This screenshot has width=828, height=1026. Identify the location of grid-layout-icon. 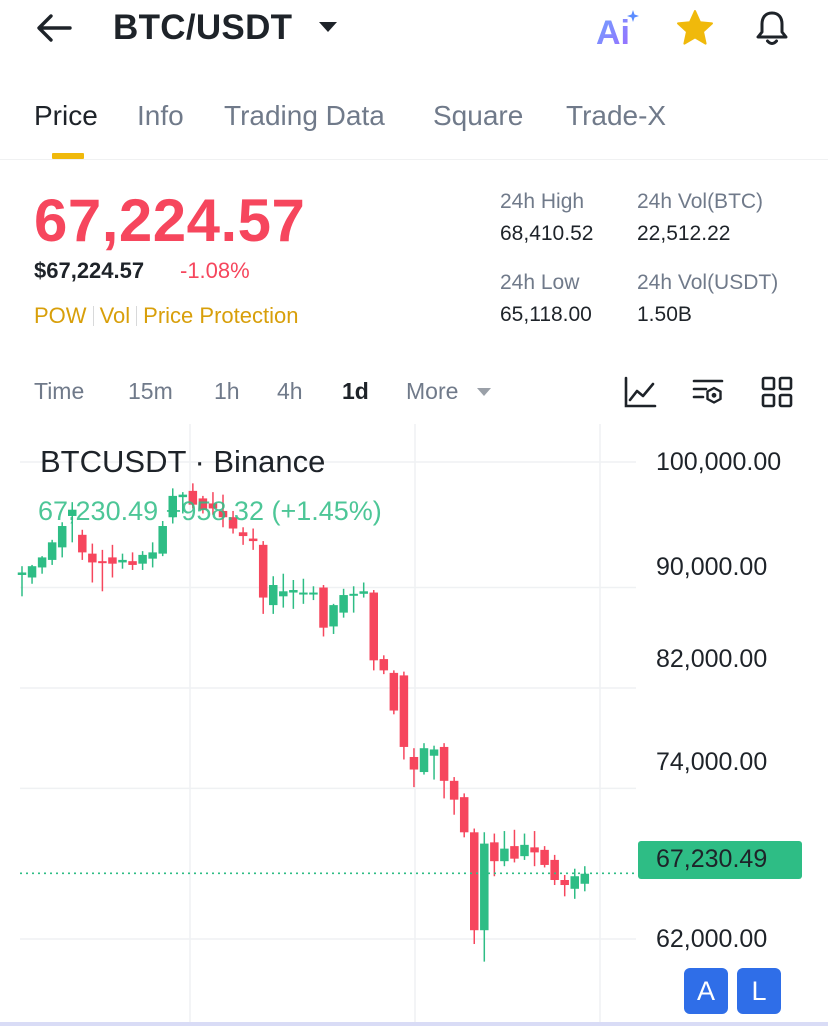
(777, 392).